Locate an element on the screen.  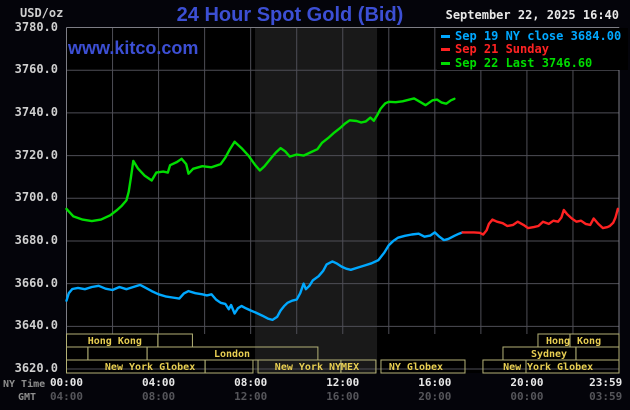
x-tick-ny: 23:59 is located at coordinates (606, 382).